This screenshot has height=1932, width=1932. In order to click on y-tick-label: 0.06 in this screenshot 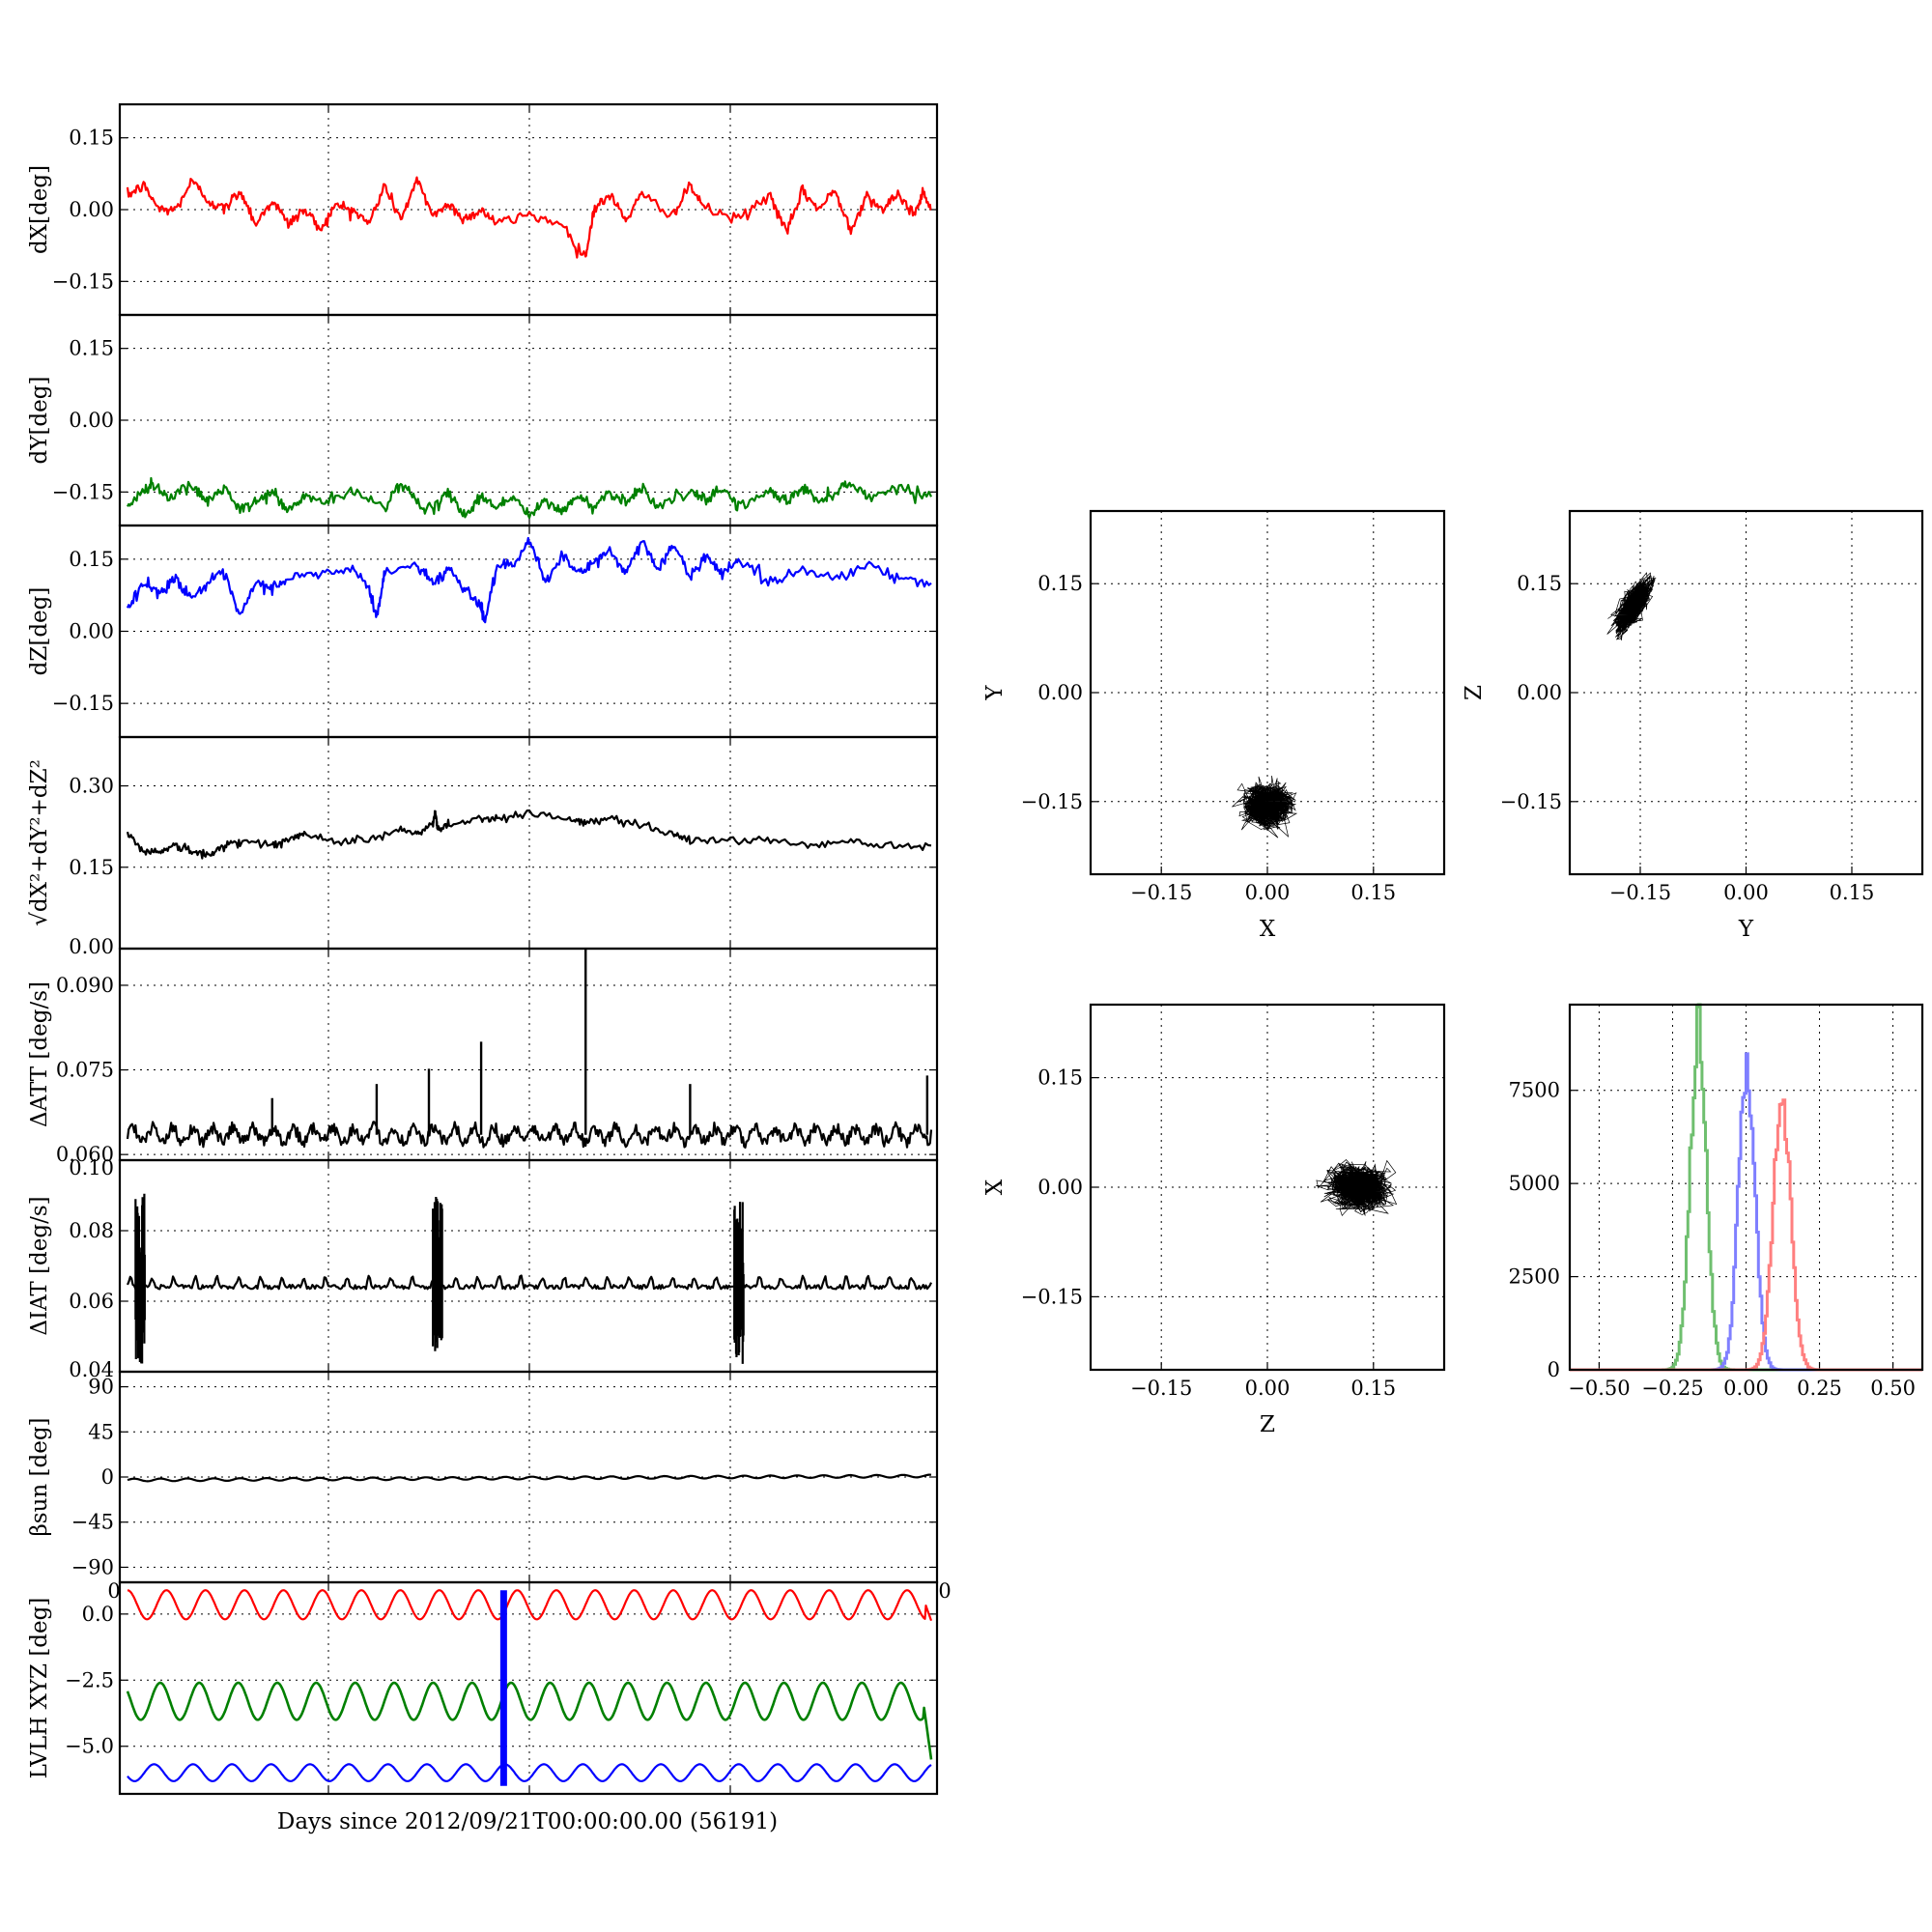, I will do `click(91, 1301)`.